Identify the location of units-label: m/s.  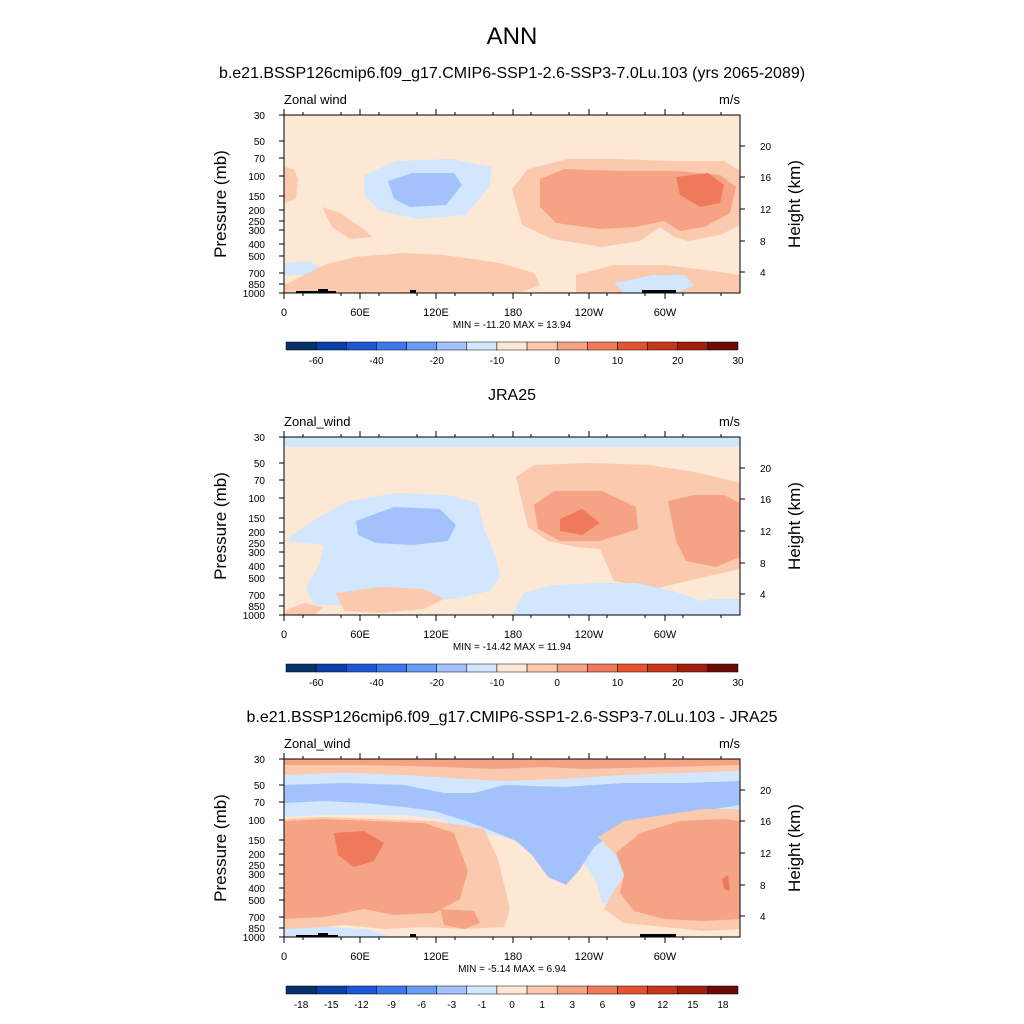
(729, 743).